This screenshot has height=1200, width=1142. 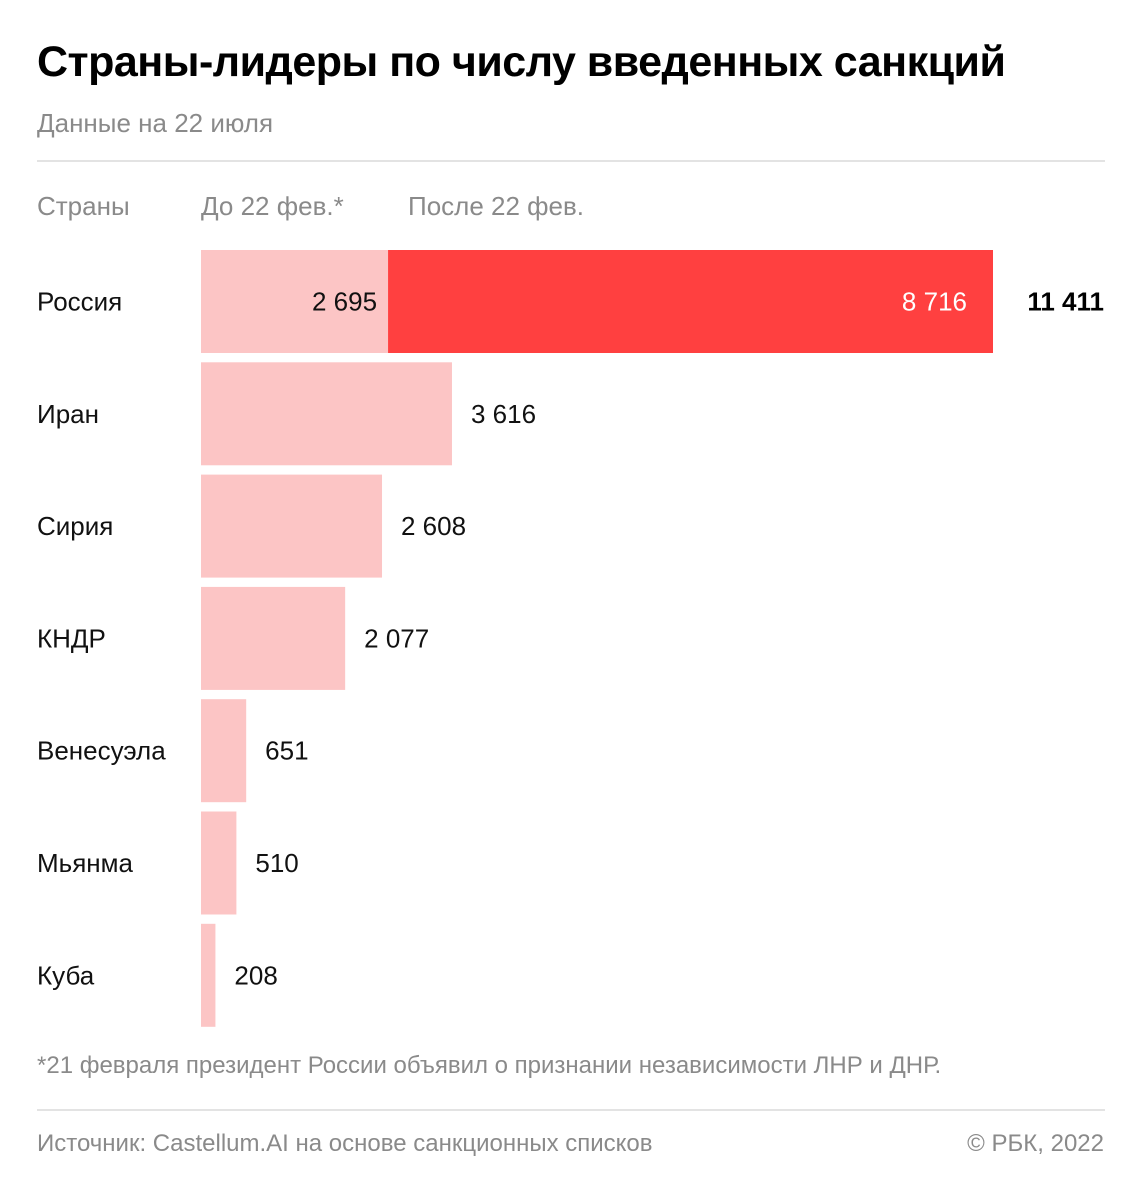 I want to click on value-label-after-row-0: 8 716, so click(x=934, y=302).